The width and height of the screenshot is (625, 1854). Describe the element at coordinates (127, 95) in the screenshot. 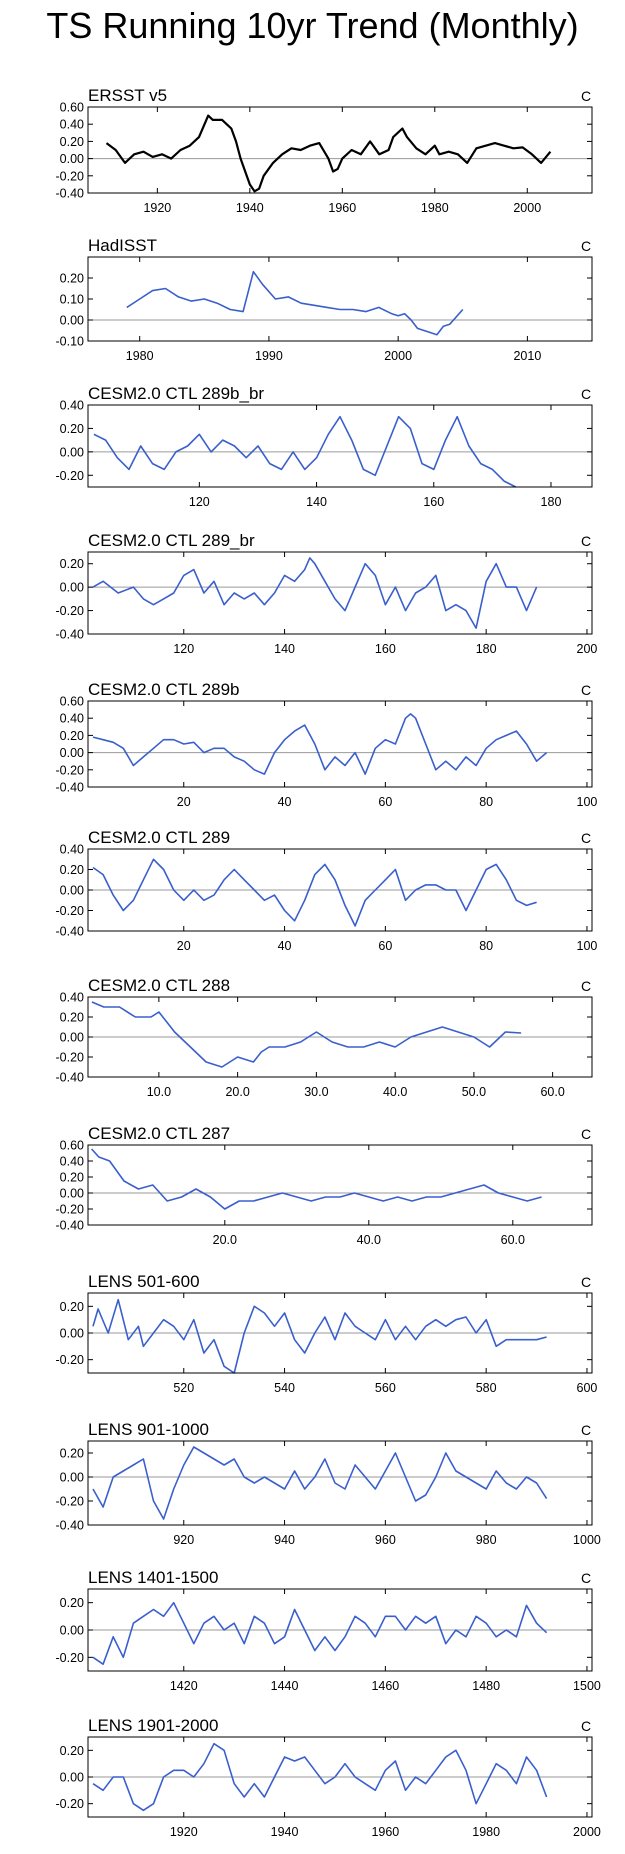

I see `chart-title: ERSST v5` at that location.